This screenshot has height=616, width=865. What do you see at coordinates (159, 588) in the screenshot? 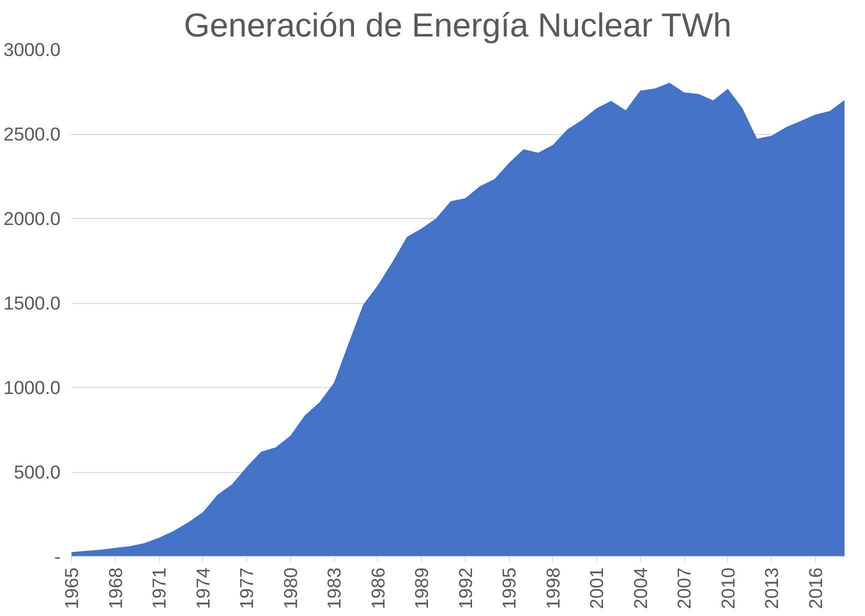
I see `x-tick-label: 1971` at bounding box center [159, 588].